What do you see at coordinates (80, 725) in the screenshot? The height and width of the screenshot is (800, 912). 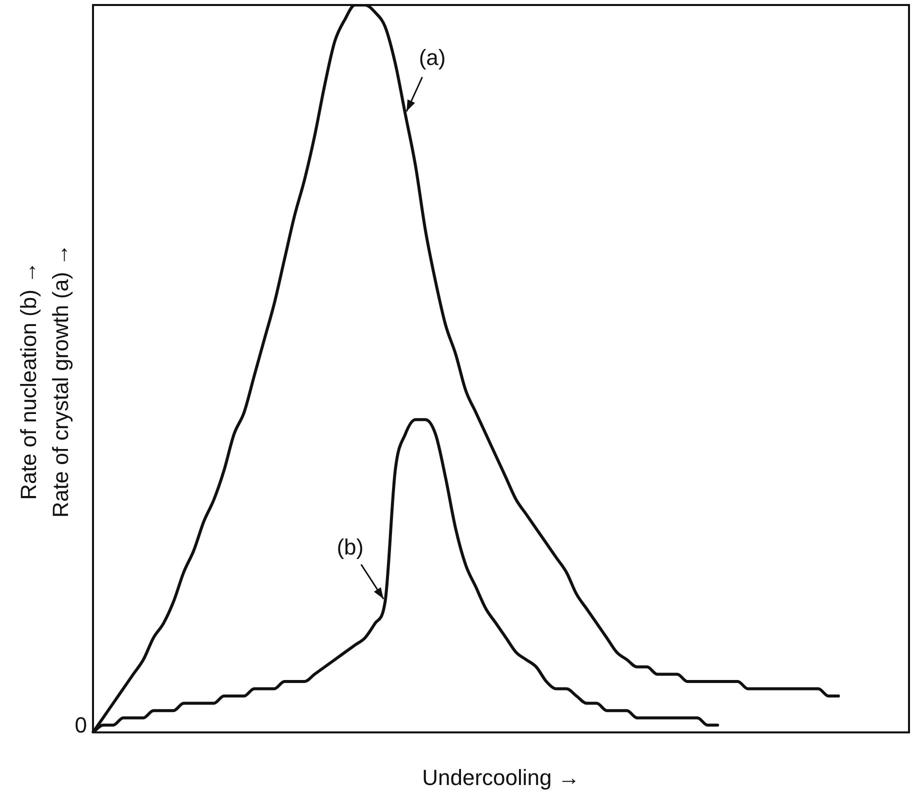 I see `text: 0` at bounding box center [80, 725].